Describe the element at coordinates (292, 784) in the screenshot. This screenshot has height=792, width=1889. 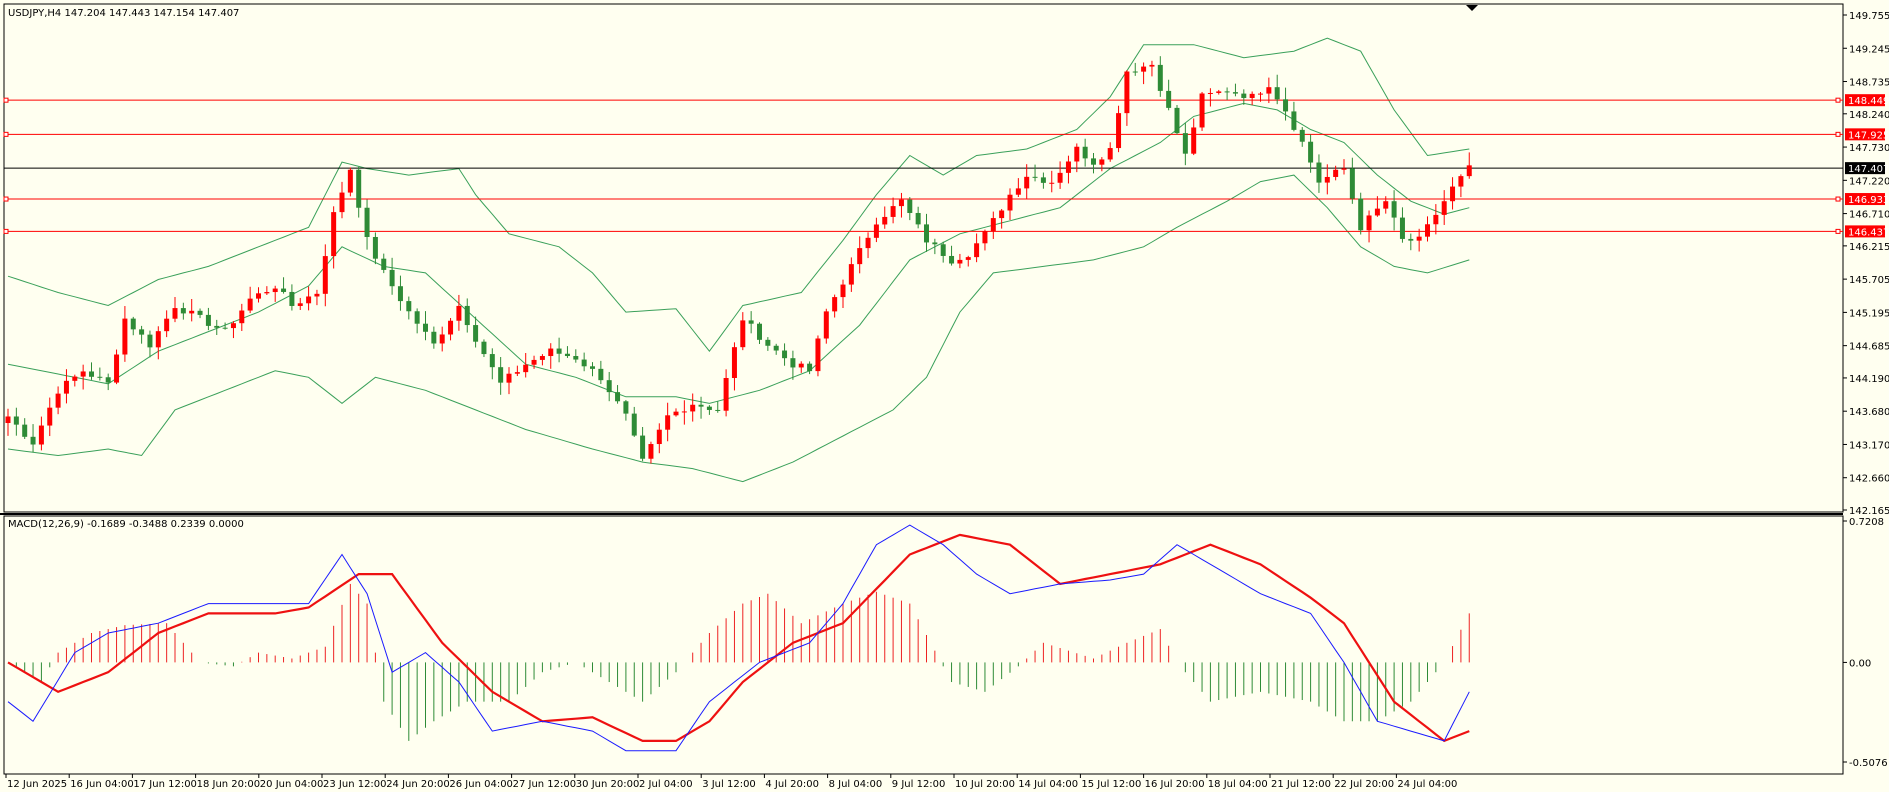
I see `time-tick-label: 20 Jun 04:00` at that location.